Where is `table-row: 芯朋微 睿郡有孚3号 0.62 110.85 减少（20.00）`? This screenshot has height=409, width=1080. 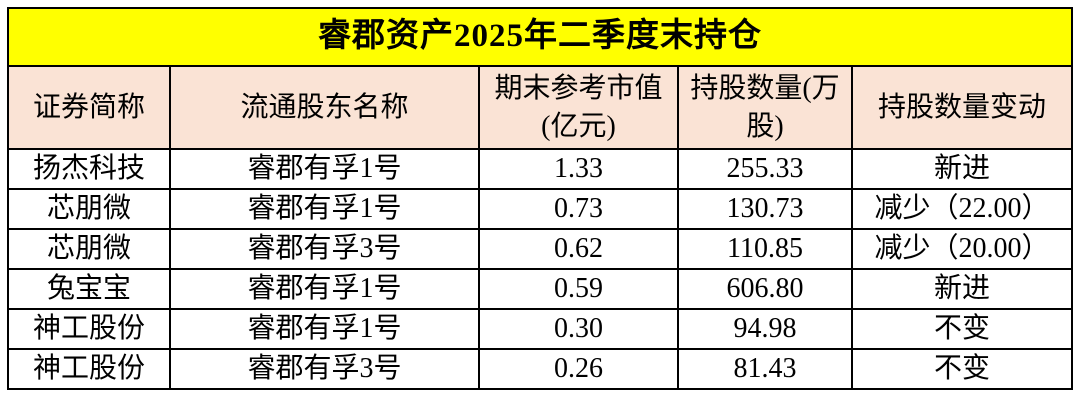
table-row: 芯朋微 睿郡有孚3号 0.62 110.85 减少（20.00） is located at coordinates (540, 249).